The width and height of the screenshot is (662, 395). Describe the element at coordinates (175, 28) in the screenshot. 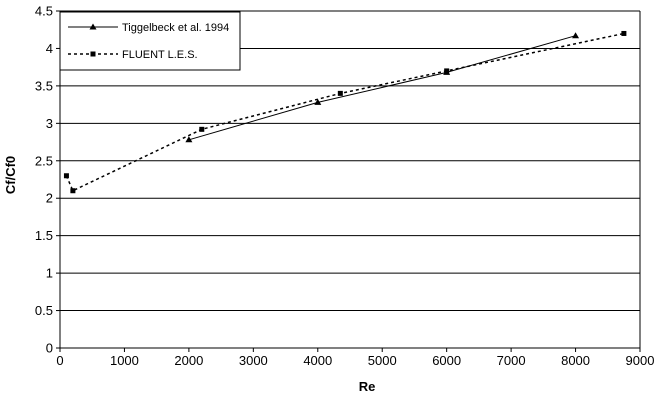

I see `legend-label-tiggelbeck: Tiggelbeck et al. 1994` at that location.